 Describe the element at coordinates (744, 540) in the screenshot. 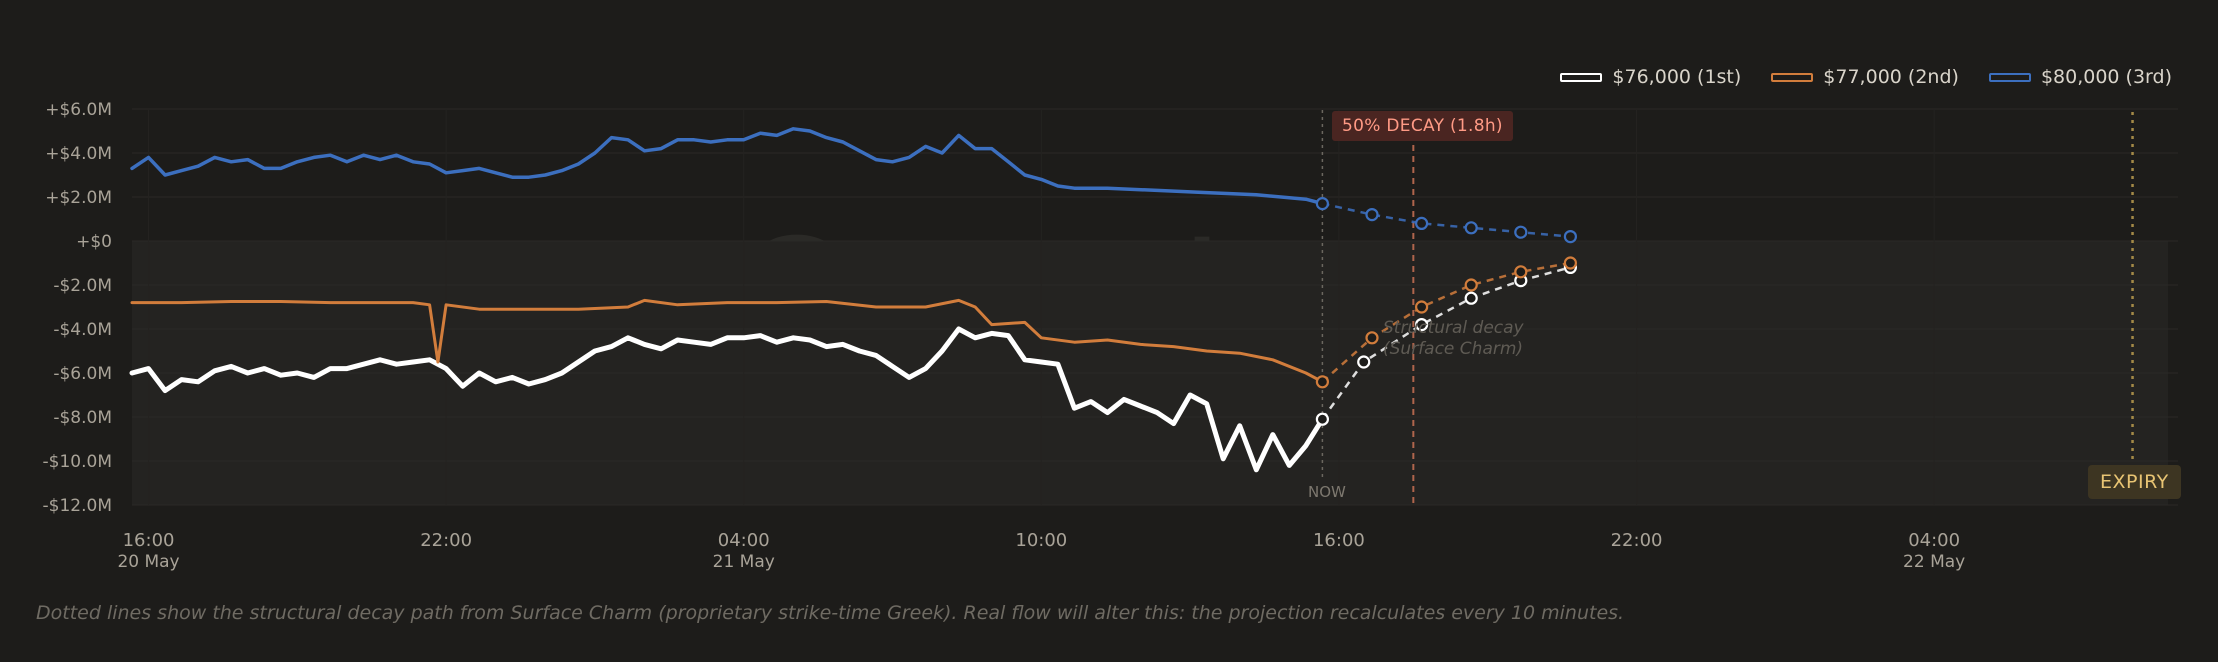

I see `x-tick-label-2: 04:00` at that location.